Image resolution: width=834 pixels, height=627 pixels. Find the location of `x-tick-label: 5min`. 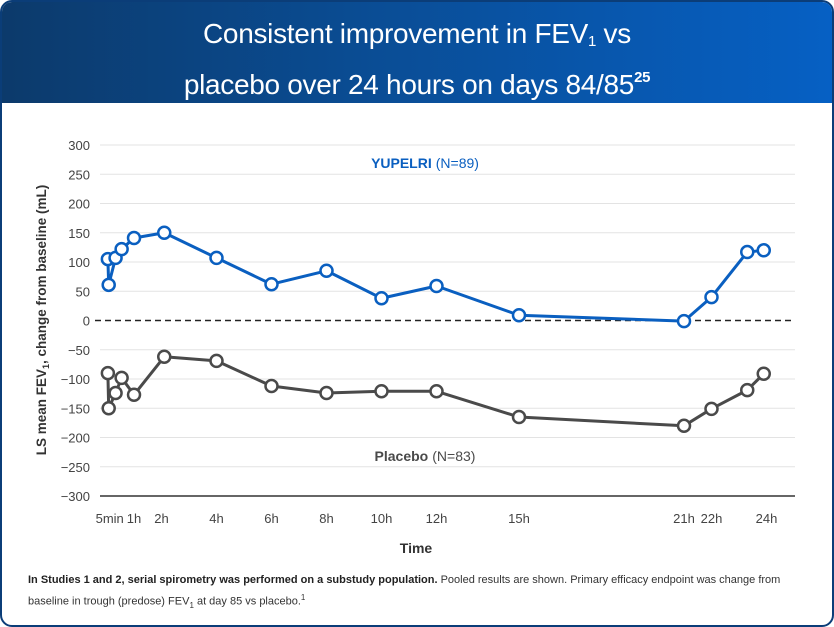

x-tick-label: 5min is located at coordinates (110, 518).